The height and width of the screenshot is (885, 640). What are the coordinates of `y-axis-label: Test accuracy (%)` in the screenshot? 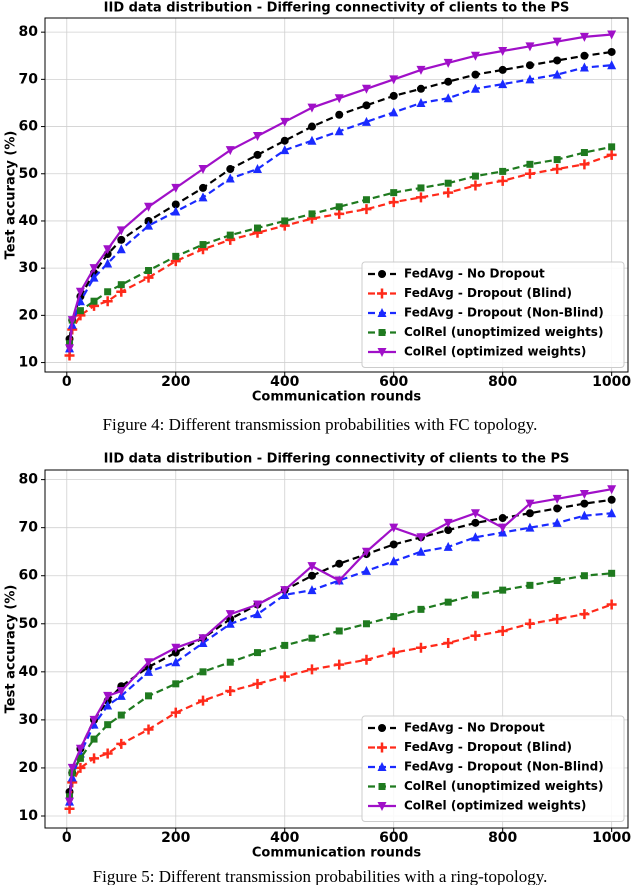 It's located at (11, 649).